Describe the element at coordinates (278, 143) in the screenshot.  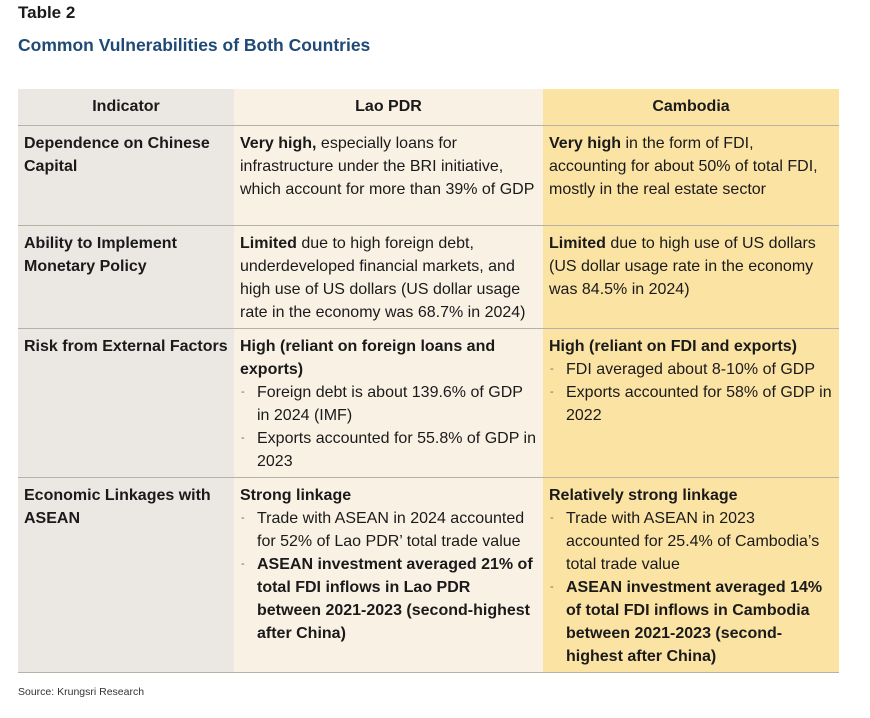
I see `lao-rating: Very high,` at that location.